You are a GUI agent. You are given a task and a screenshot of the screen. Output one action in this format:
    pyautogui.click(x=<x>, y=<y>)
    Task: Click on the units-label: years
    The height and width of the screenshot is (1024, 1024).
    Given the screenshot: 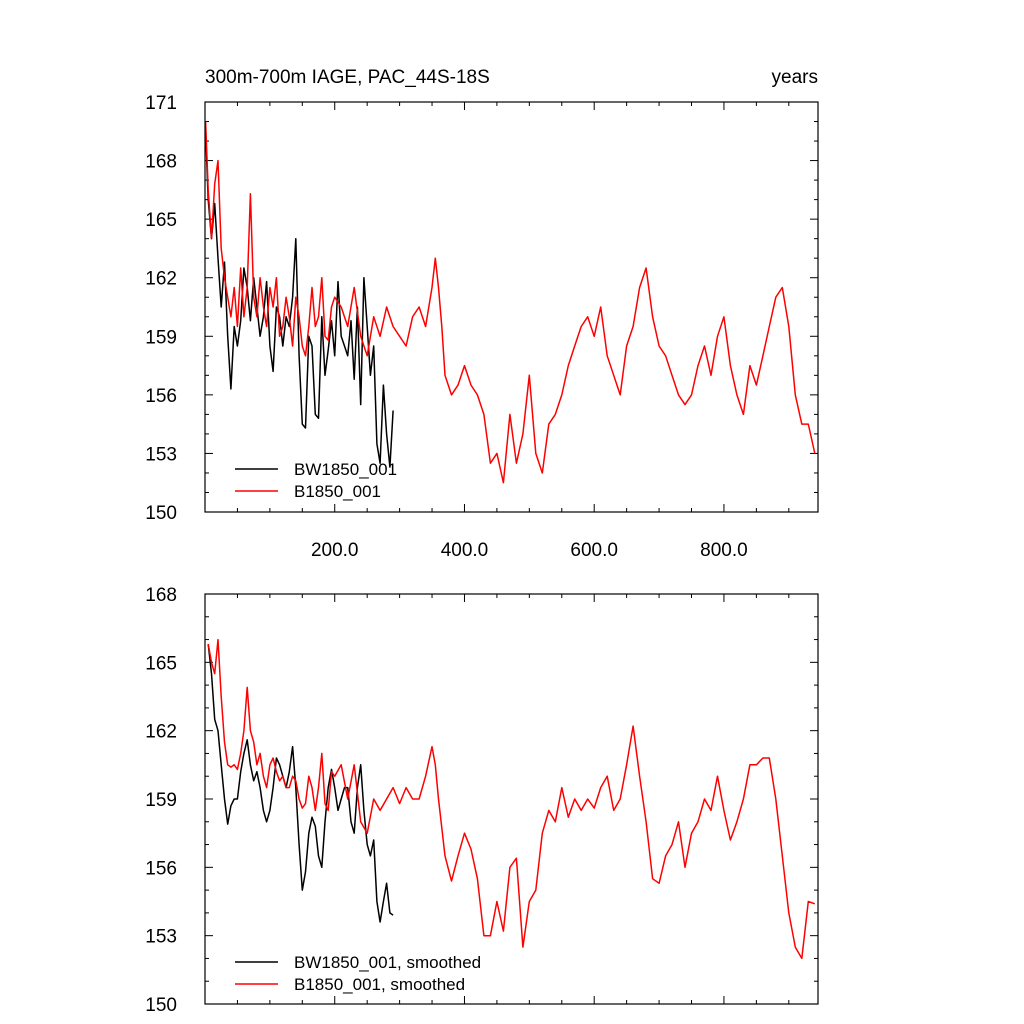 What is the action you would take?
    pyautogui.click(x=795, y=77)
    